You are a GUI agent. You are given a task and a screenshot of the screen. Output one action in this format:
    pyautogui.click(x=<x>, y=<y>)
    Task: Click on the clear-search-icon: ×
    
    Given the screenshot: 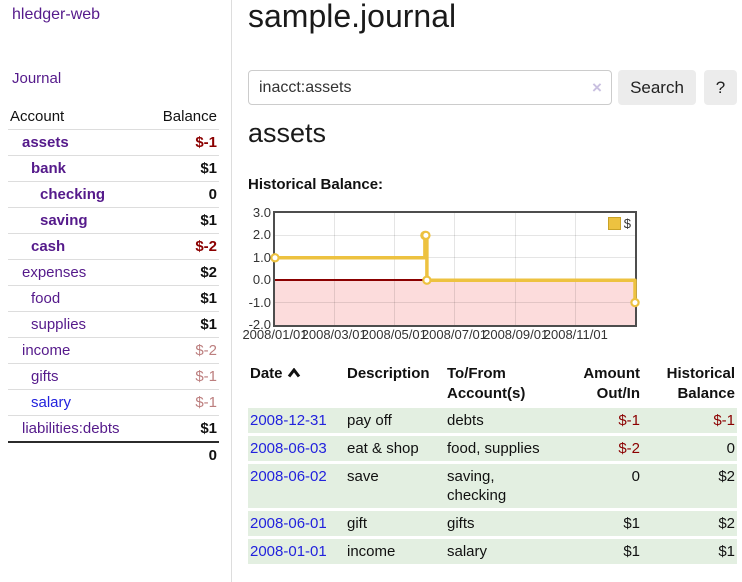 What is the action you would take?
    pyautogui.click(x=597, y=87)
    